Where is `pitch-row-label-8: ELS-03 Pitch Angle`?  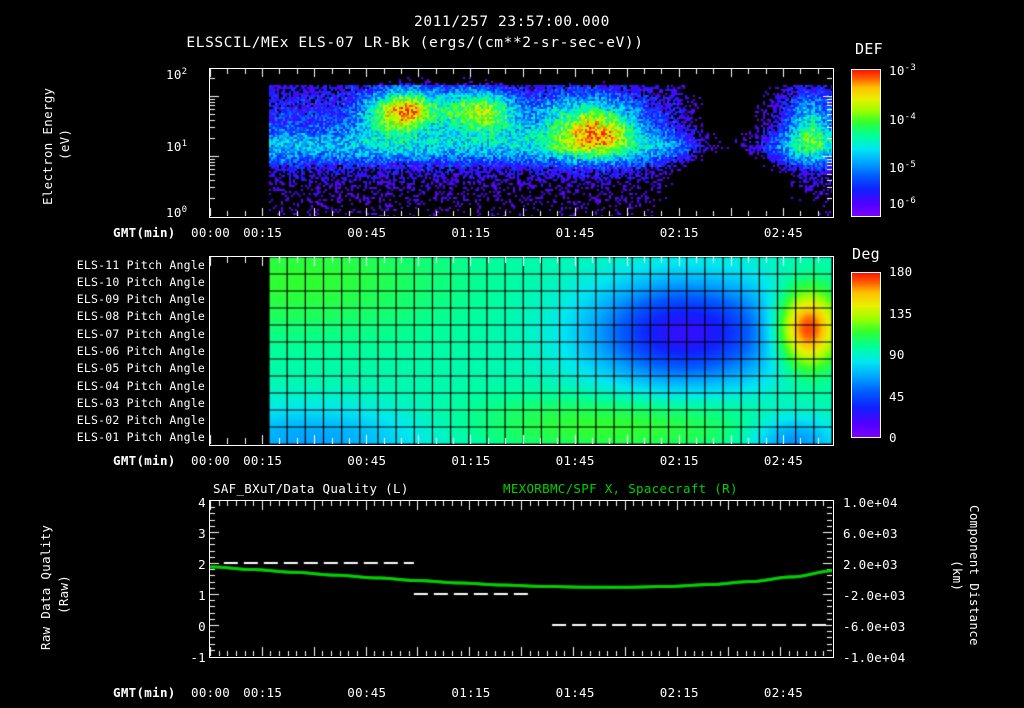
pitch-row-label-8: ELS-03 Pitch Angle is located at coordinates (140, 402).